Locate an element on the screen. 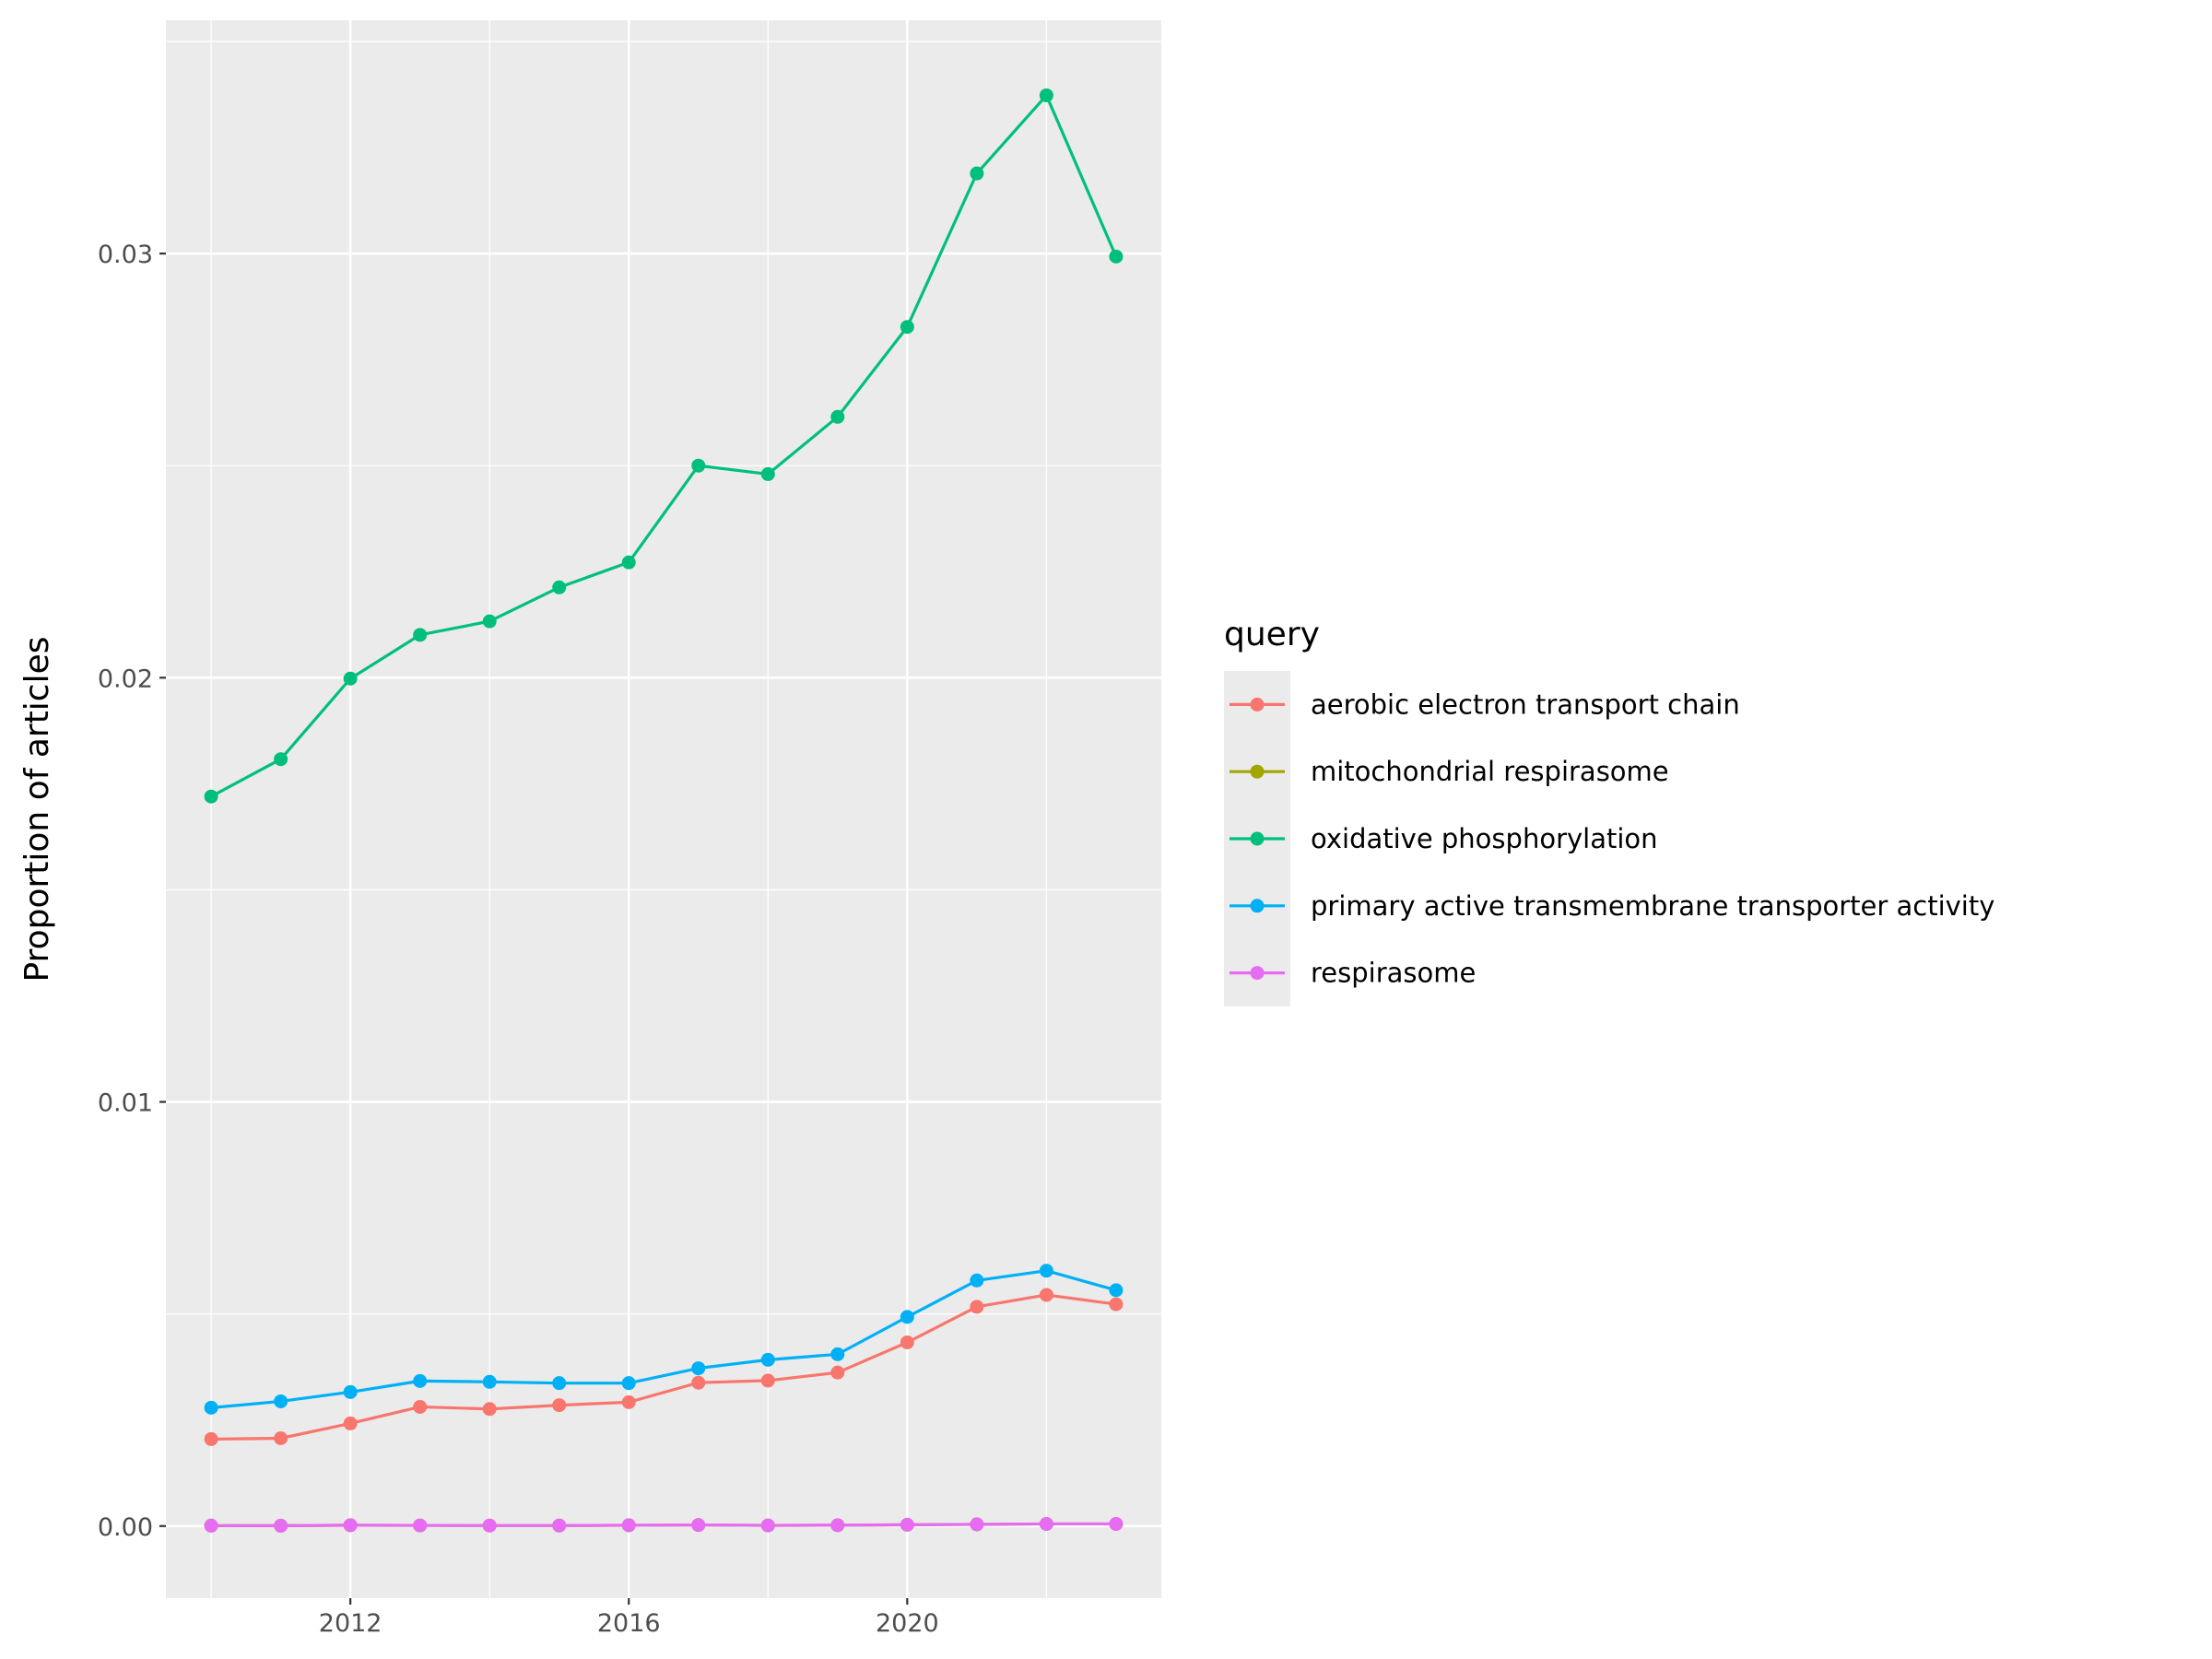  legend-label: respirasome is located at coordinates (1393, 973).